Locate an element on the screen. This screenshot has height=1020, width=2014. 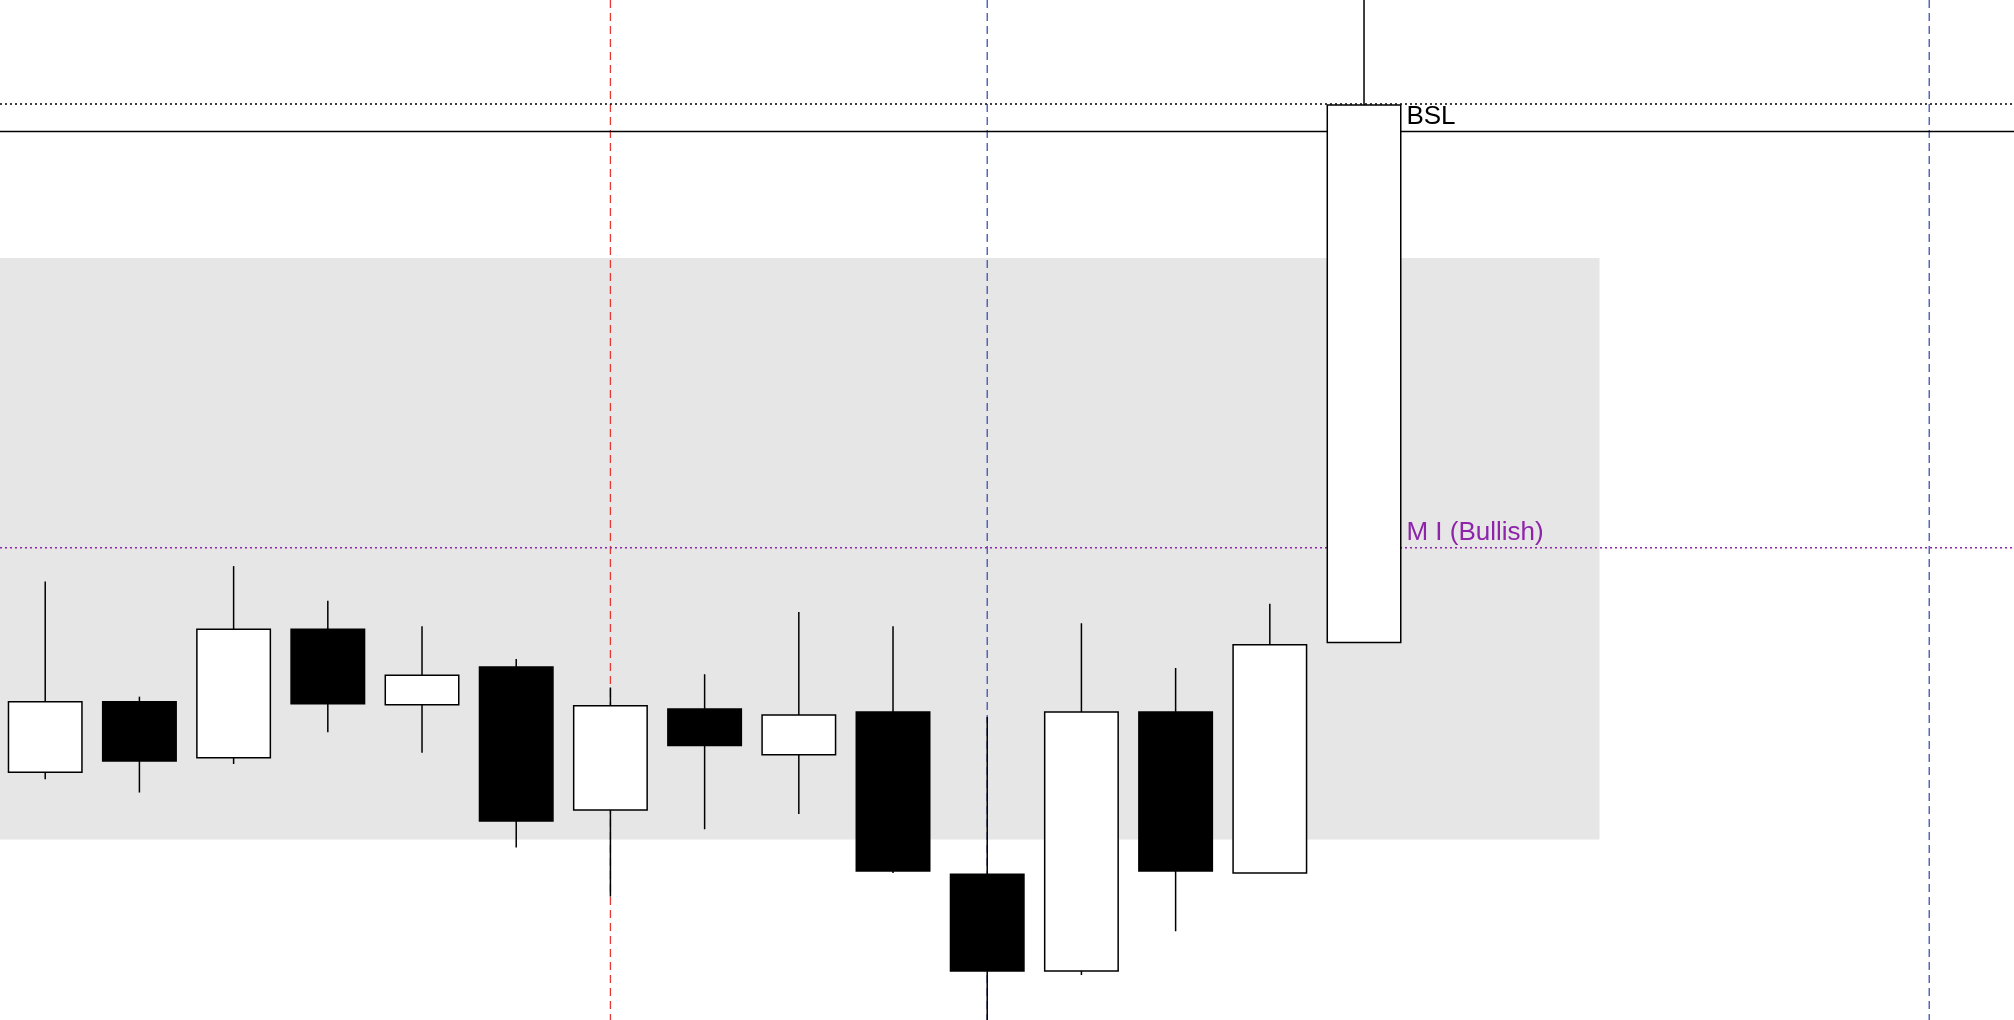
ref-line-label: BSL is located at coordinates (1431, 114).